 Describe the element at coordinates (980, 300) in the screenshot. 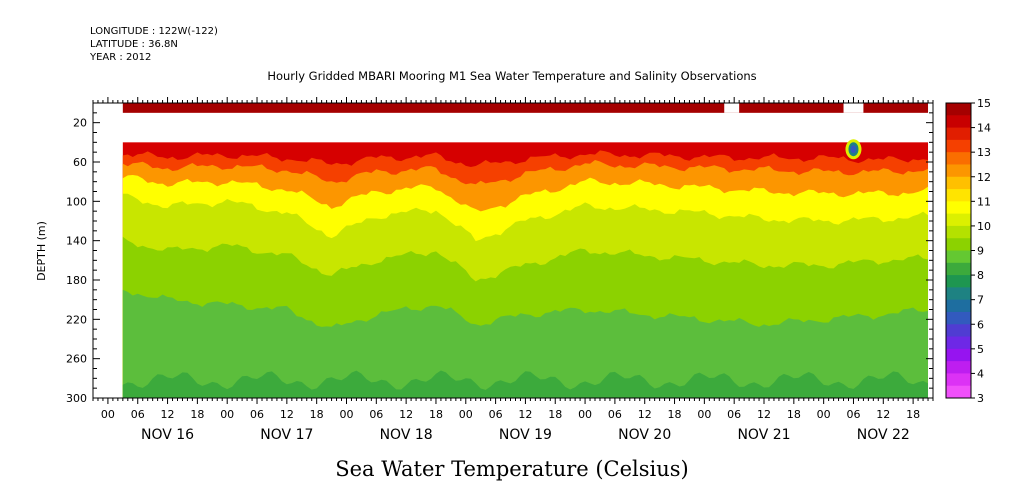

I see `colorbar-label: 7` at that location.